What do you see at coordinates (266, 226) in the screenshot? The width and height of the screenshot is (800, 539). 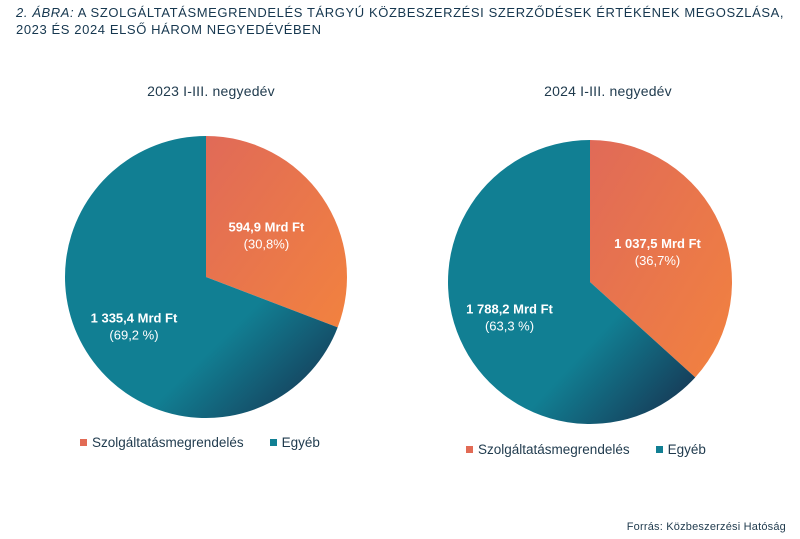 I see `data-label-value: 594,9 Mrd Ft` at bounding box center [266, 226].